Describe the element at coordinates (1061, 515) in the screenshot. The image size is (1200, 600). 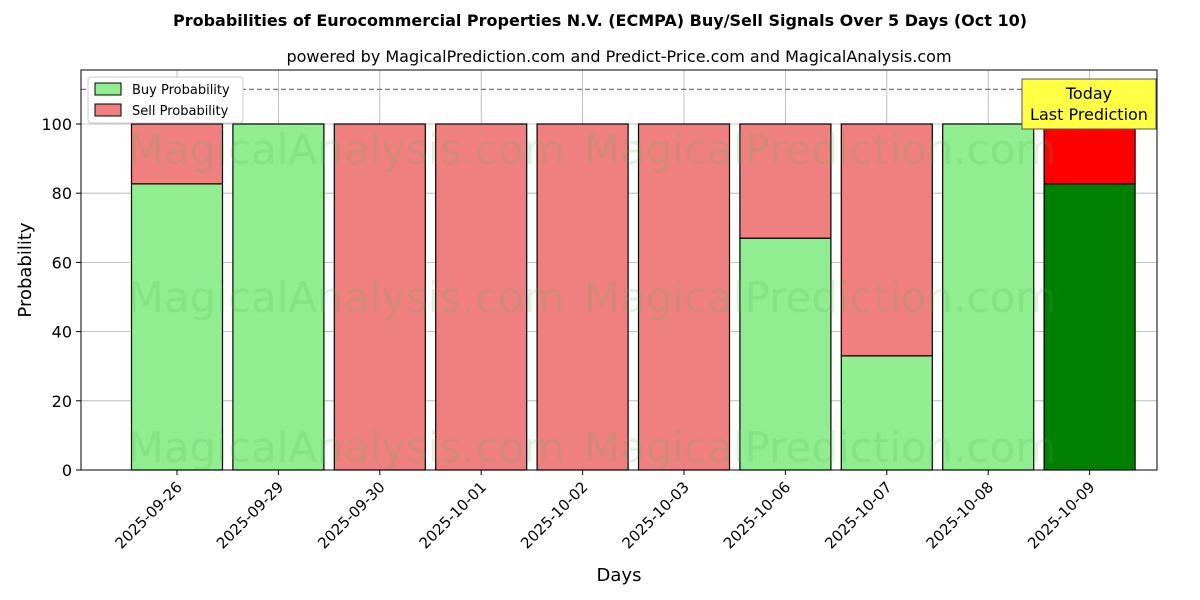
I see `x-tick-label: 2025-10-09` at that location.